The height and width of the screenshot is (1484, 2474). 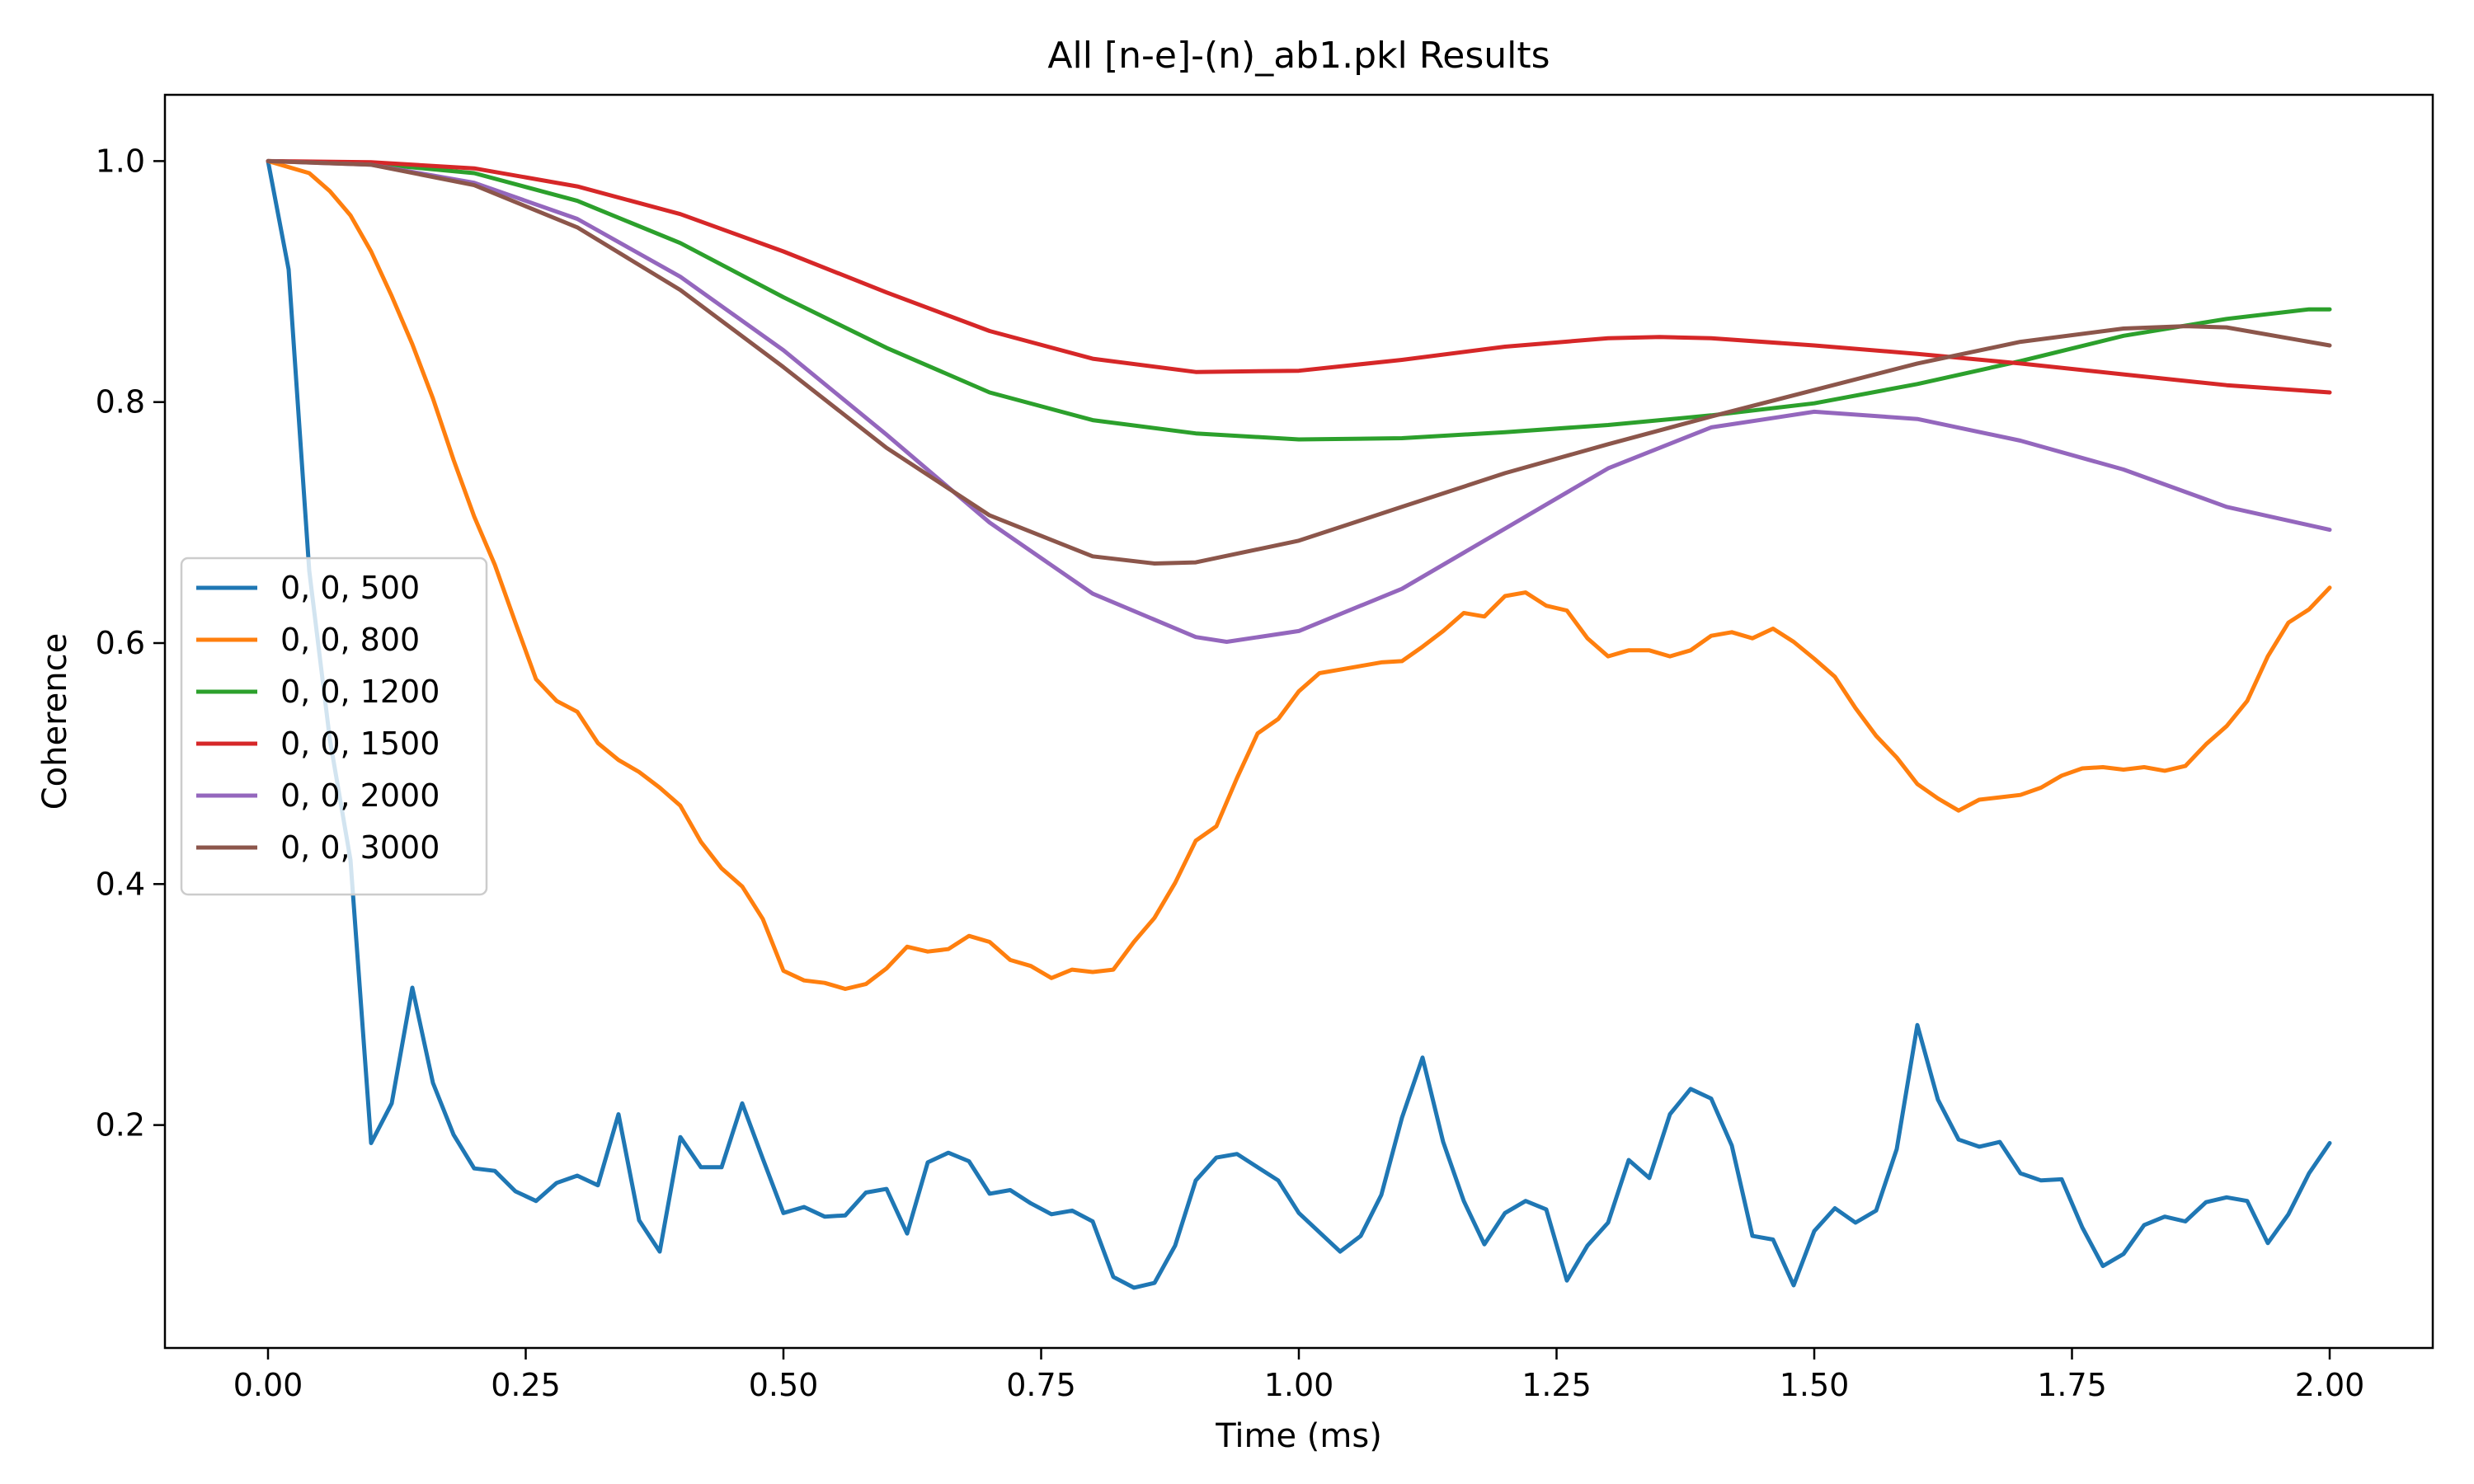 What do you see at coordinates (55, 721) in the screenshot?
I see `y-axis-label: Coherence` at bounding box center [55, 721].